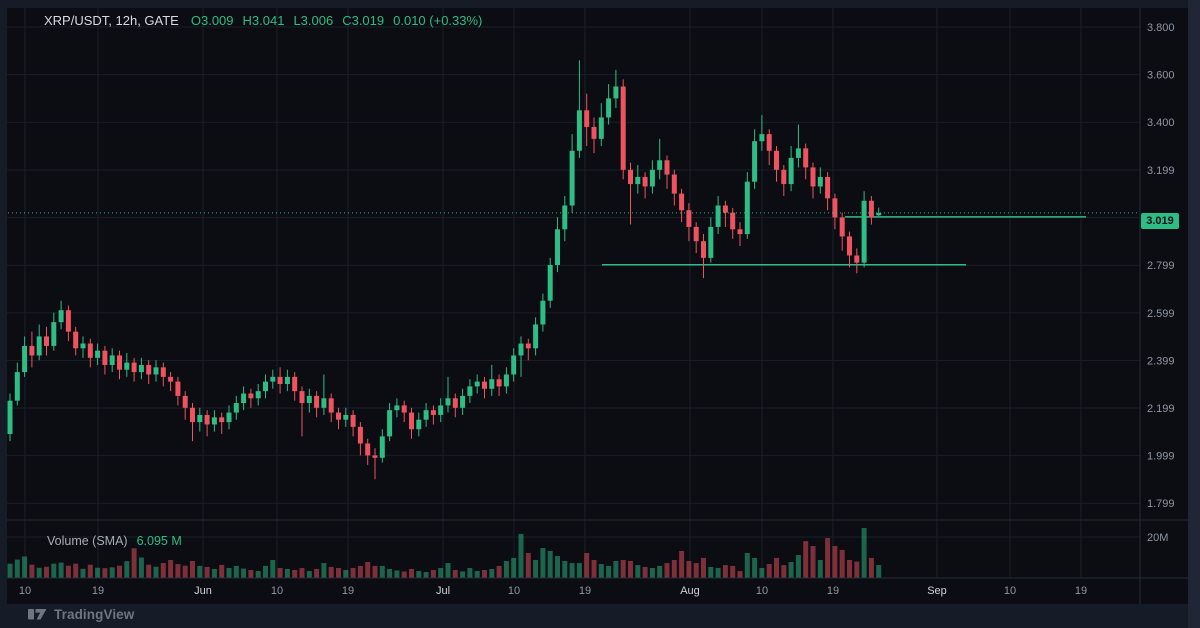  Describe the element at coordinates (37, 614) in the screenshot. I see `tradingview-logo-icon` at that location.